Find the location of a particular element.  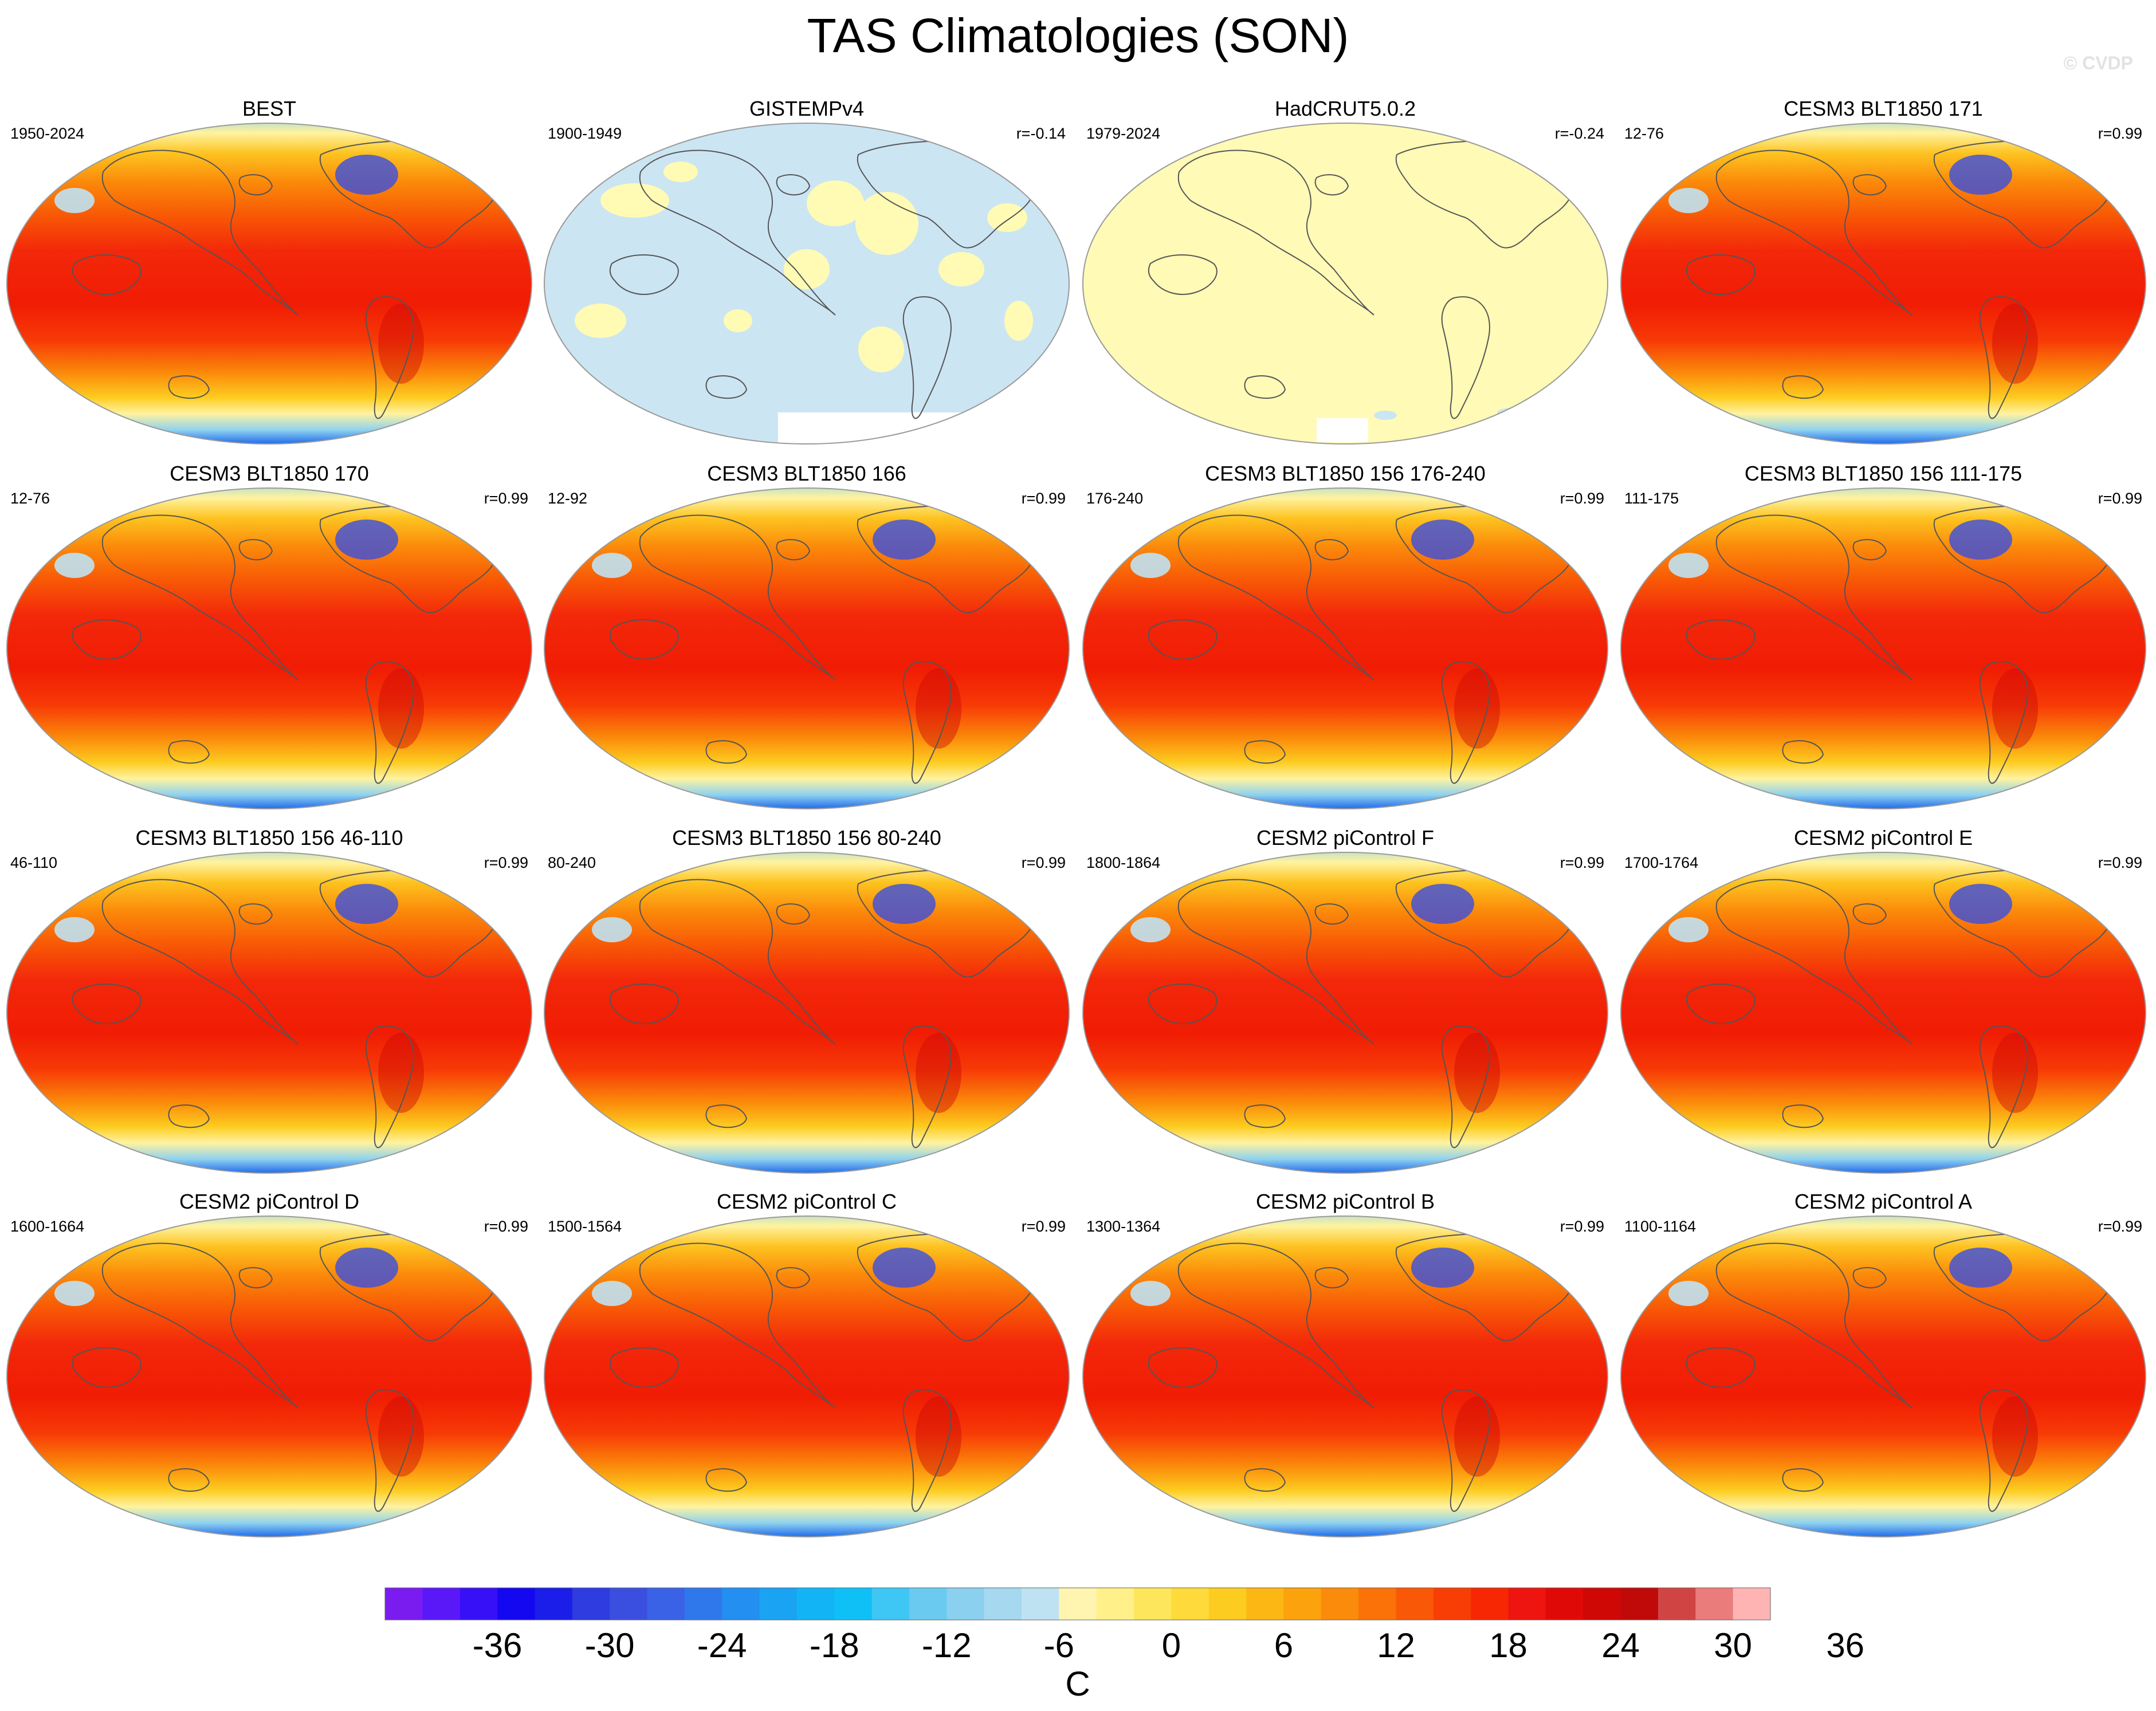

panel-title: CESM3 BLT1850 156 111-175 is located at coordinates (1883, 473).